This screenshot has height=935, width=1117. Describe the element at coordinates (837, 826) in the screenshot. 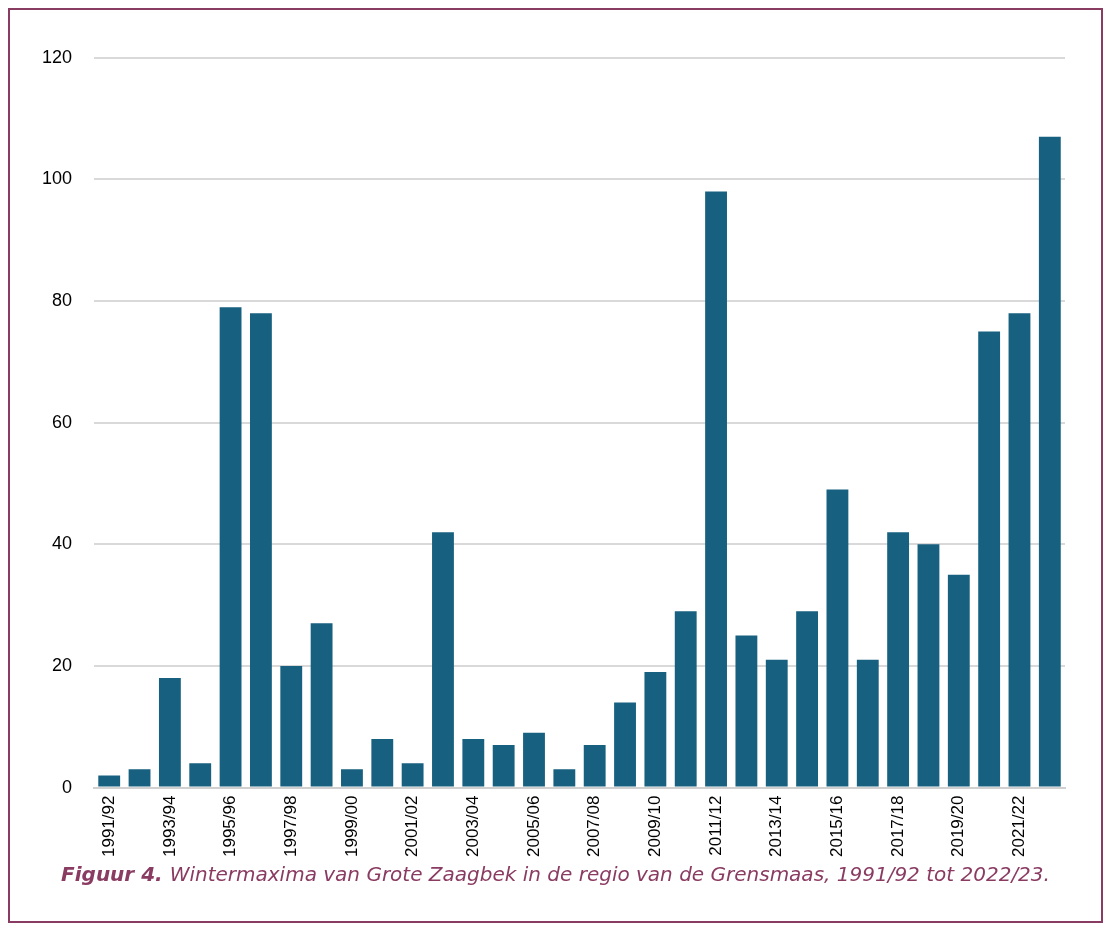

I see `x-tick-label: 2015/16` at that location.